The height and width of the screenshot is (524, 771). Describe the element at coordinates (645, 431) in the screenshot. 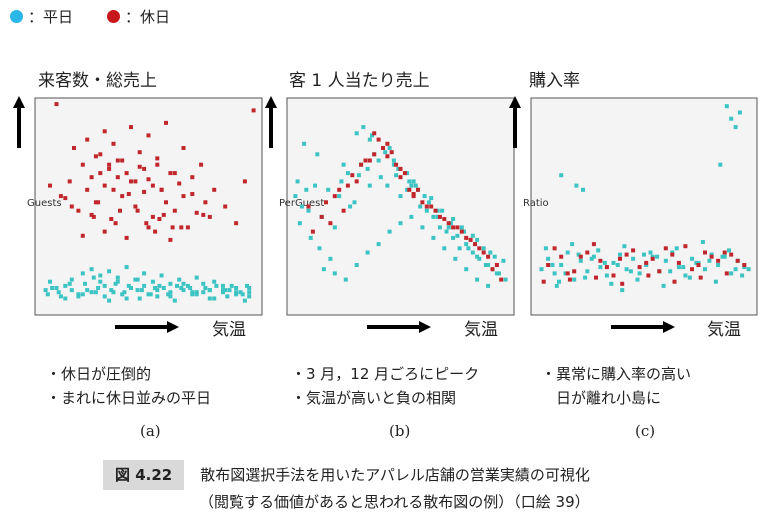

I see `panel-c-sublabel: (c)` at that location.